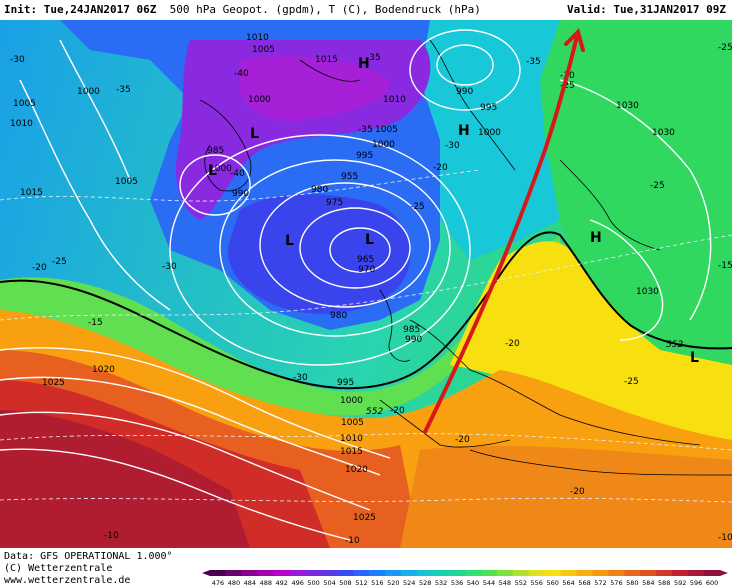 The image size is (732, 587). I want to click on violet-core, so click(315, 88).